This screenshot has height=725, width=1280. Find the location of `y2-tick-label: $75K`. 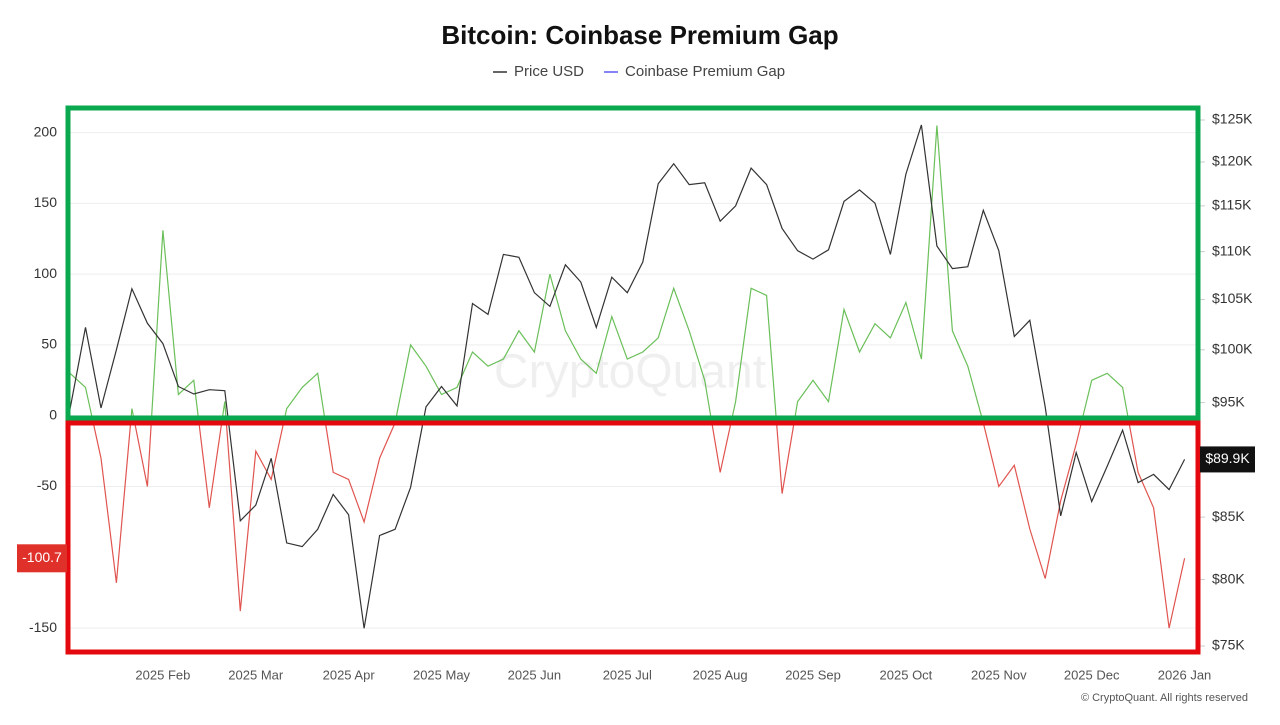

y2-tick-label: $75K is located at coordinates (1228, 645).